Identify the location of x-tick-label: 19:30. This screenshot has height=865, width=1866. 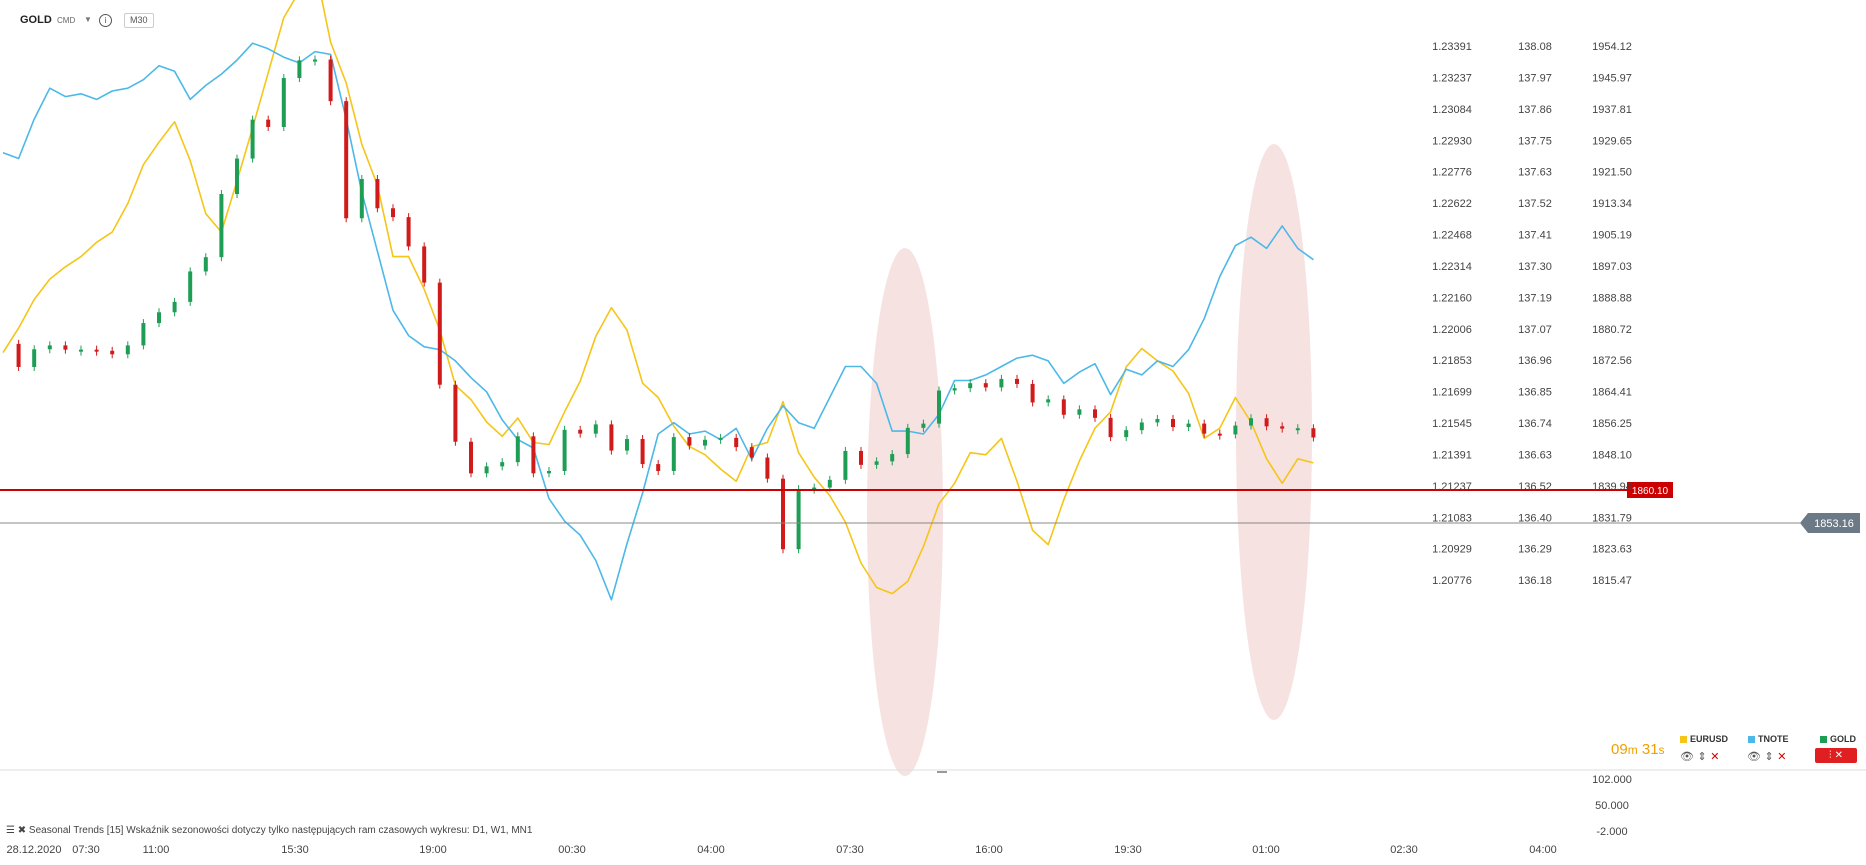
(1128, 850).